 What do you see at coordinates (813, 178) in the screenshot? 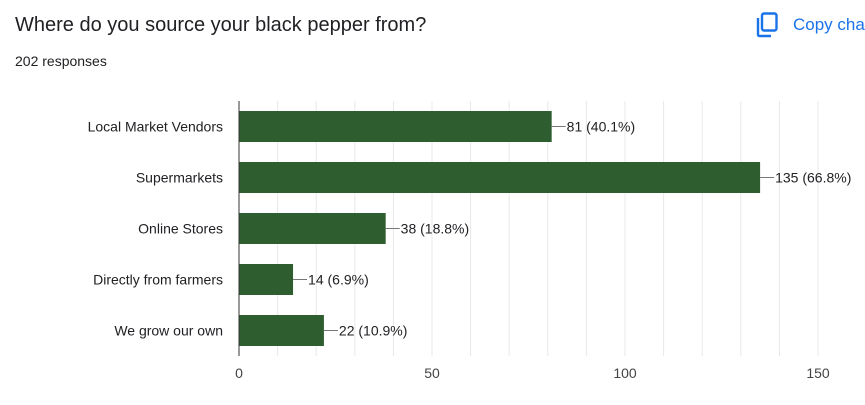
I see `data-label: 135 (66.8%)` at bounding box center [813, 178].